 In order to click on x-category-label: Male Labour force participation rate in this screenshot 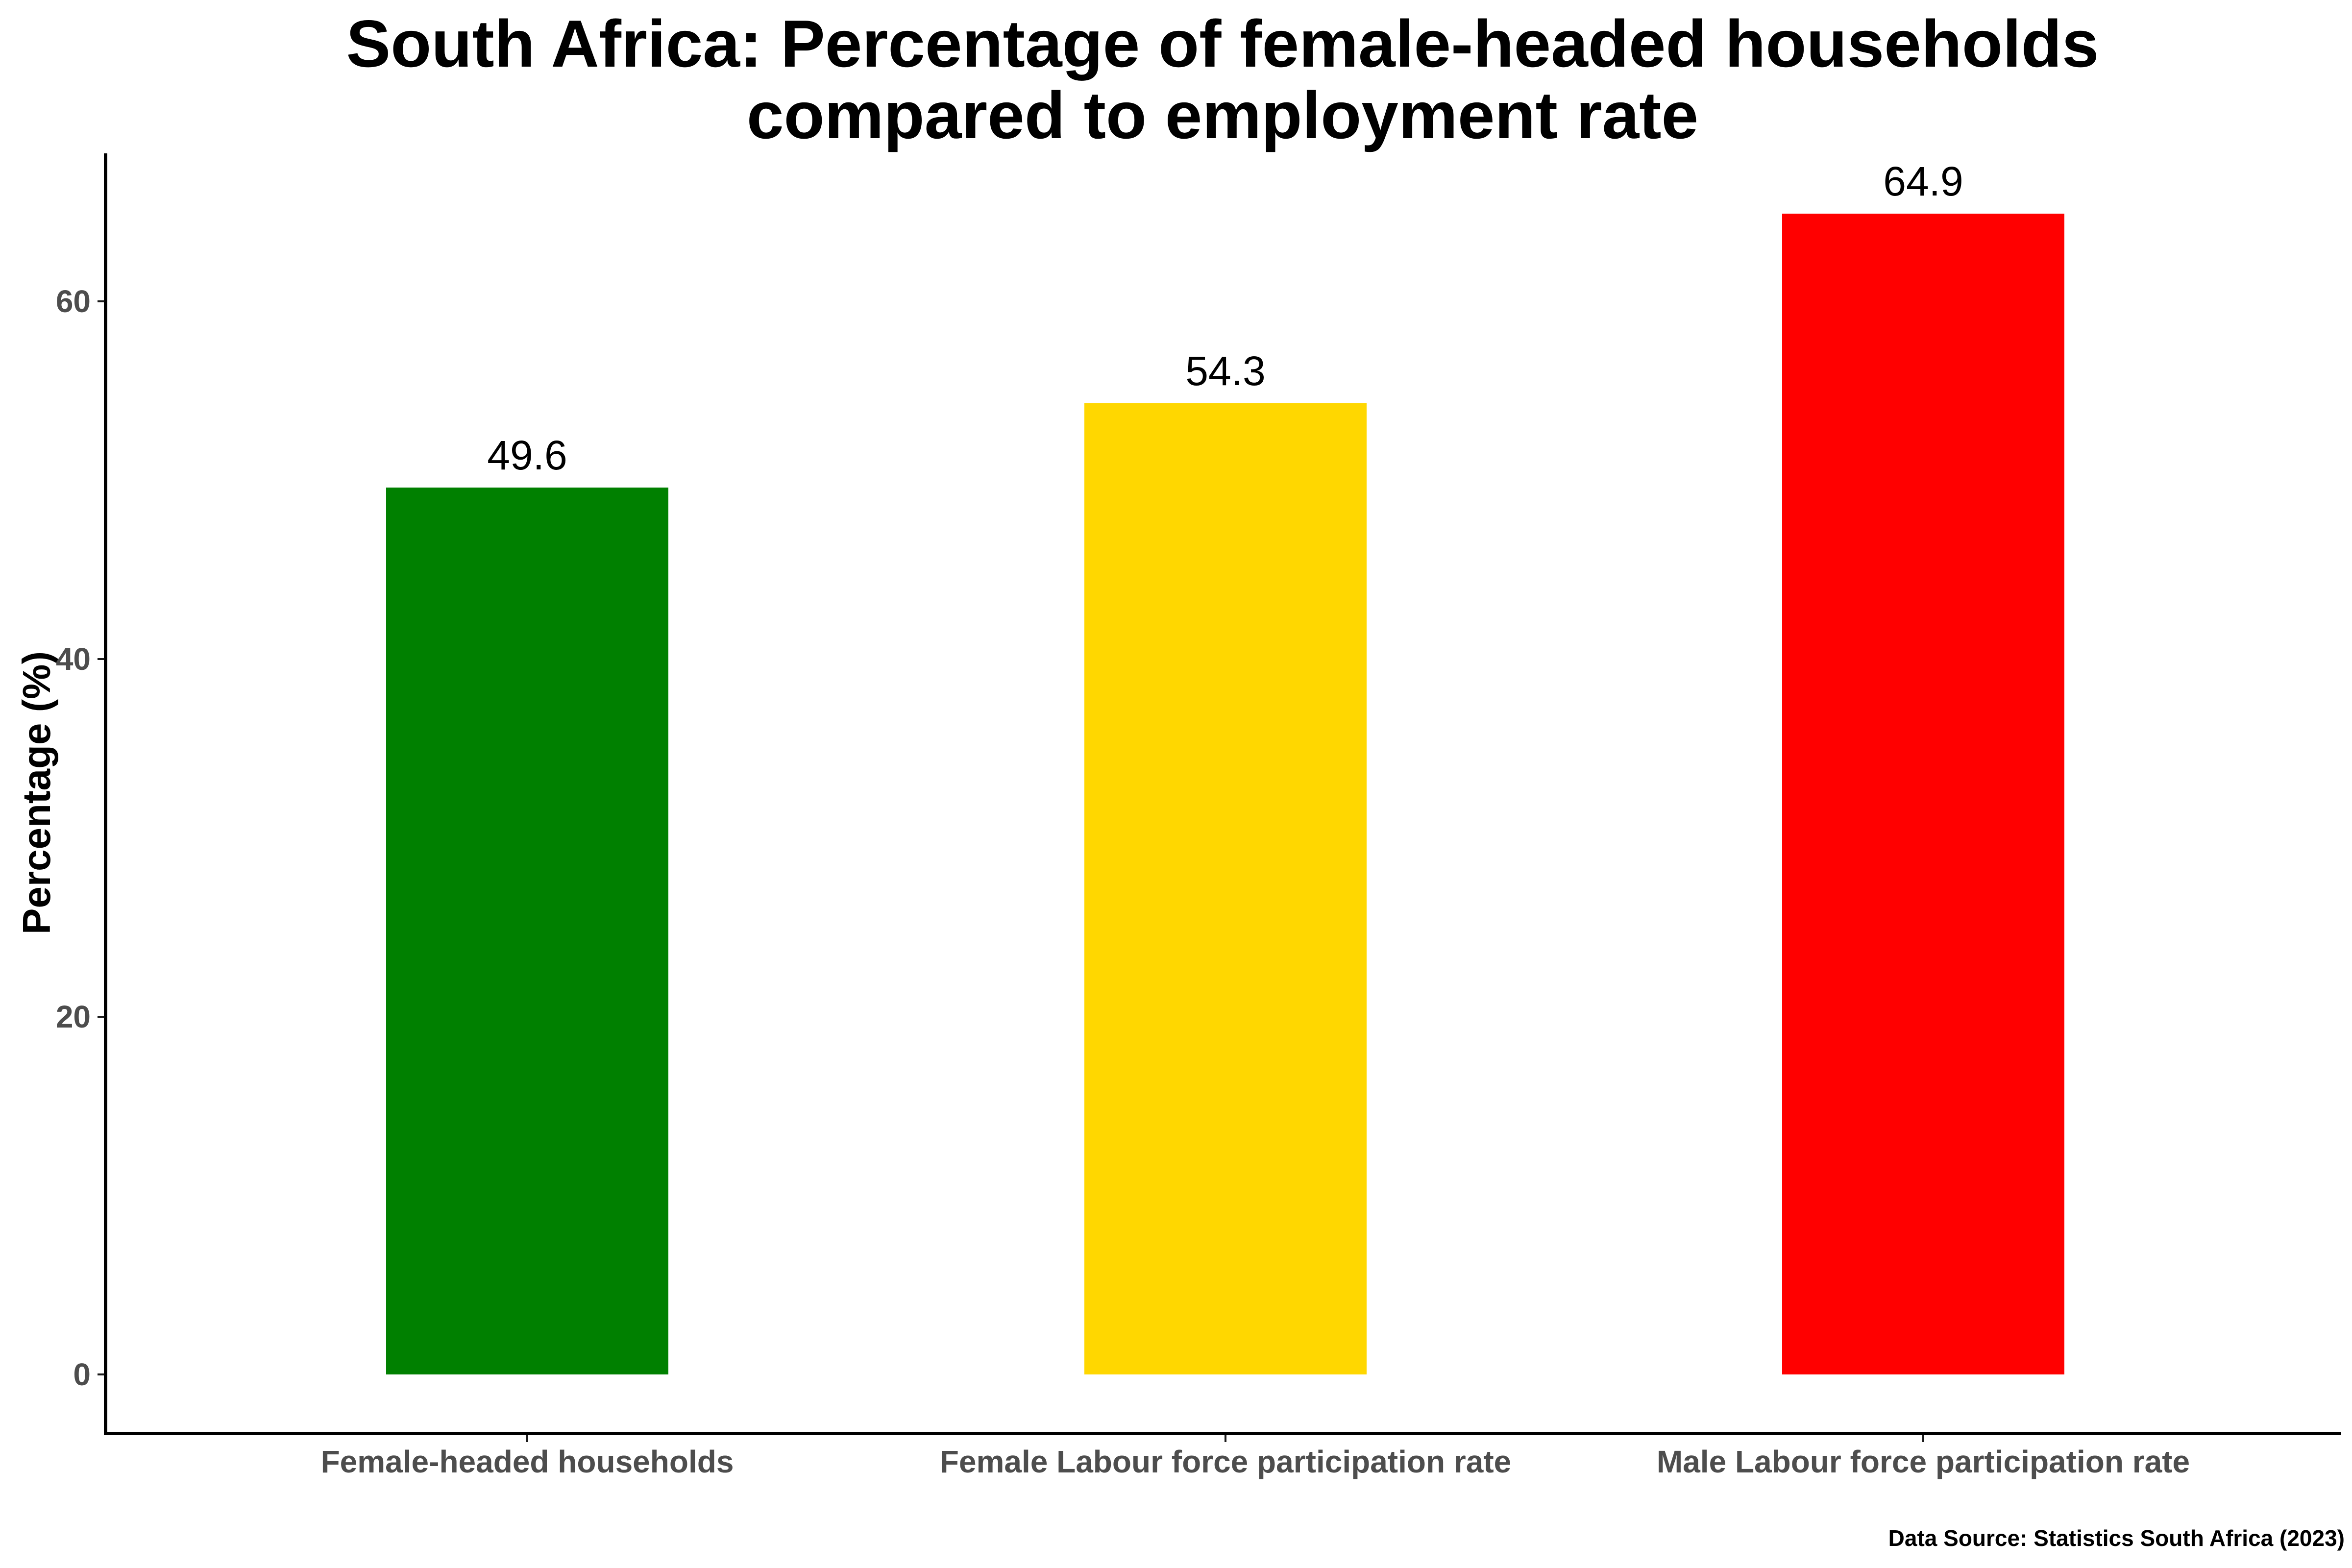, I will do `click(1923, 1461)`.